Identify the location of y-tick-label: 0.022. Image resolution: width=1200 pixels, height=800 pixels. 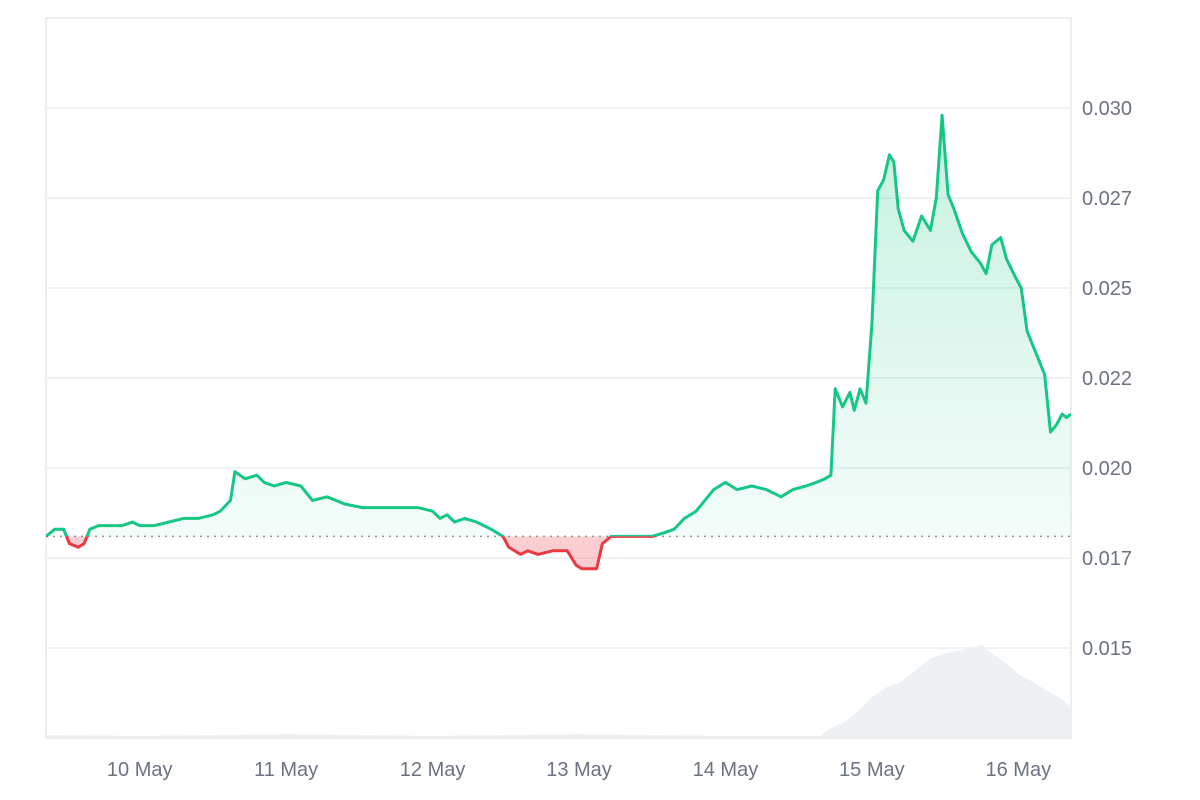
(1107, 379).